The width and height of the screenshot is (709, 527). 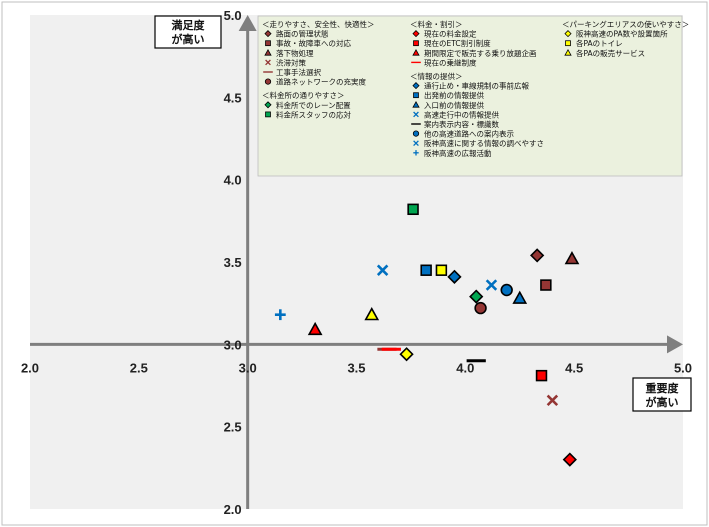 I want to click on legend-item-料金所スタッフの応対: 料金所スタッフの応対, so click(x=308, y=114).